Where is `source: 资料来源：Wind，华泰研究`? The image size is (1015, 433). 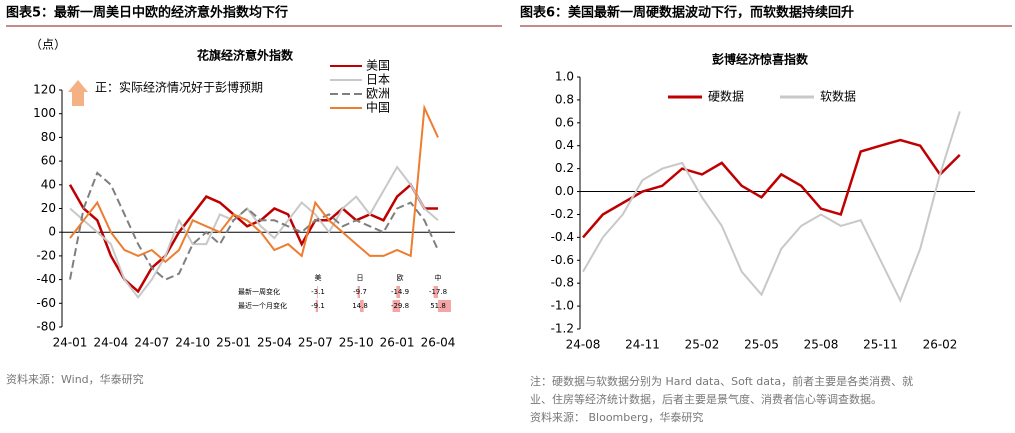
source: 资料来源：Wind，华泰研究 is located at coordinates (75, 379).